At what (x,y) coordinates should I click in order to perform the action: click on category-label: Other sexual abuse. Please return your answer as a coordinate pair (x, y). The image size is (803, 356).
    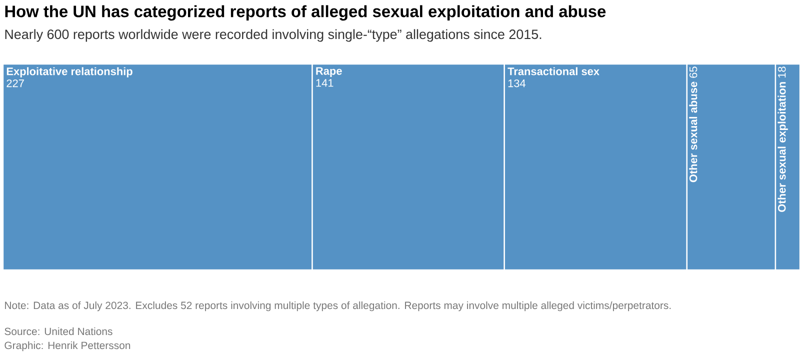
    Looking at the image, I should click on (693, 132).